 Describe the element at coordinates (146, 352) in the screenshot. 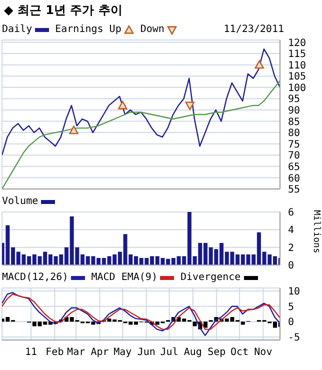

I see `x-tick-label: Jun` at that location.